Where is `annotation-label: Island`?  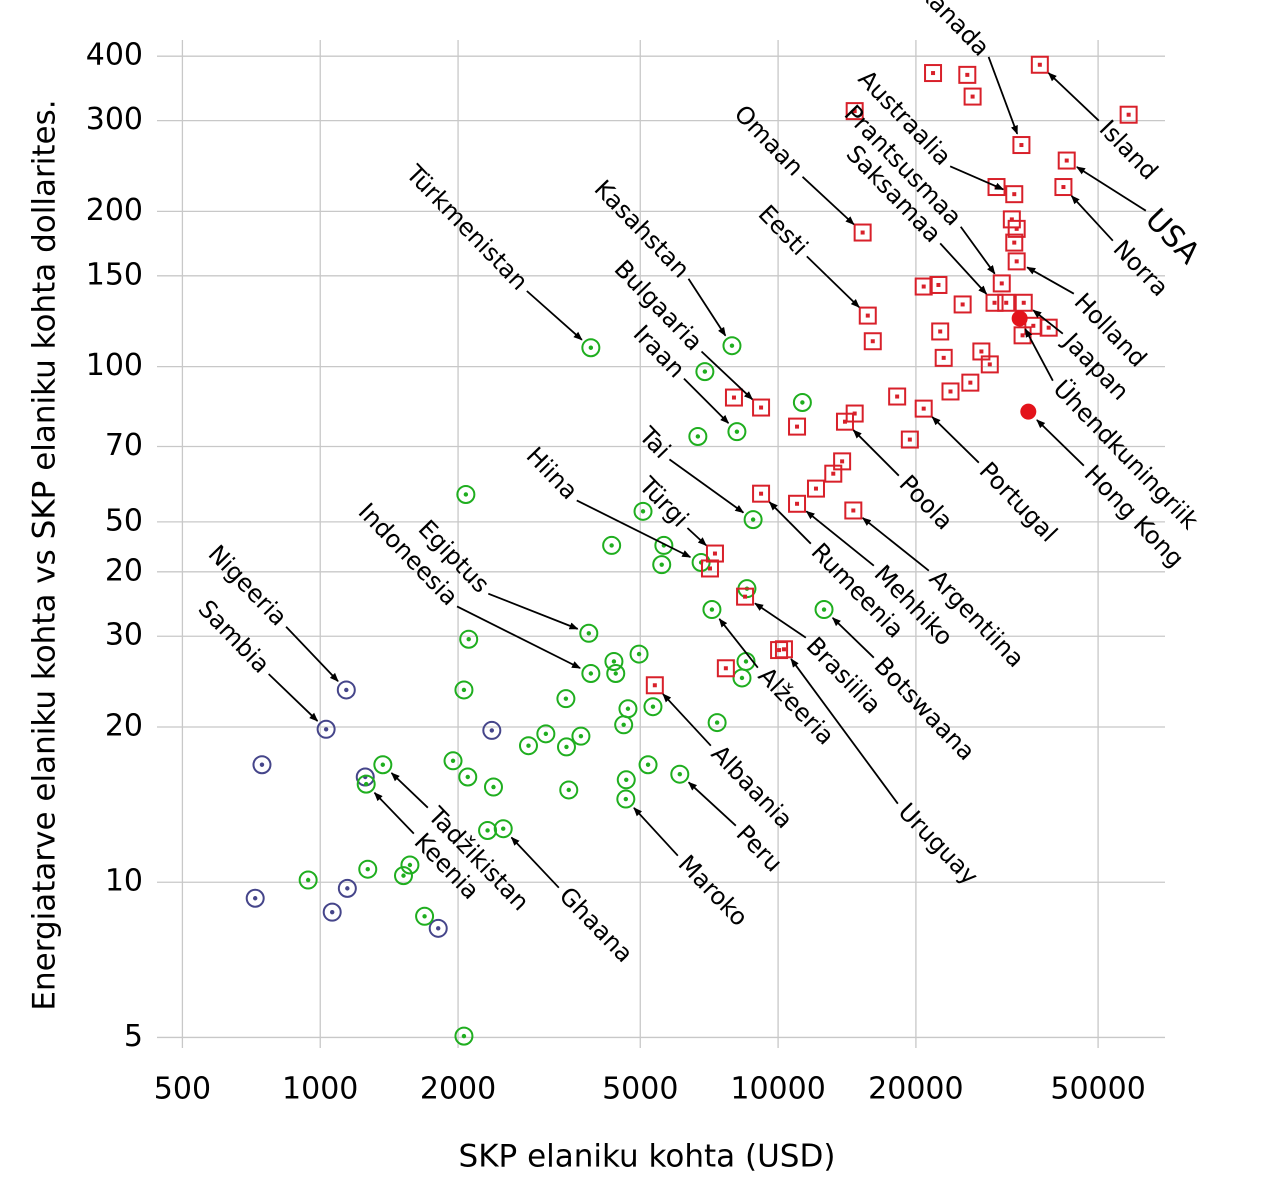
annotation-label: Island is located at coordinates (1129, 150).